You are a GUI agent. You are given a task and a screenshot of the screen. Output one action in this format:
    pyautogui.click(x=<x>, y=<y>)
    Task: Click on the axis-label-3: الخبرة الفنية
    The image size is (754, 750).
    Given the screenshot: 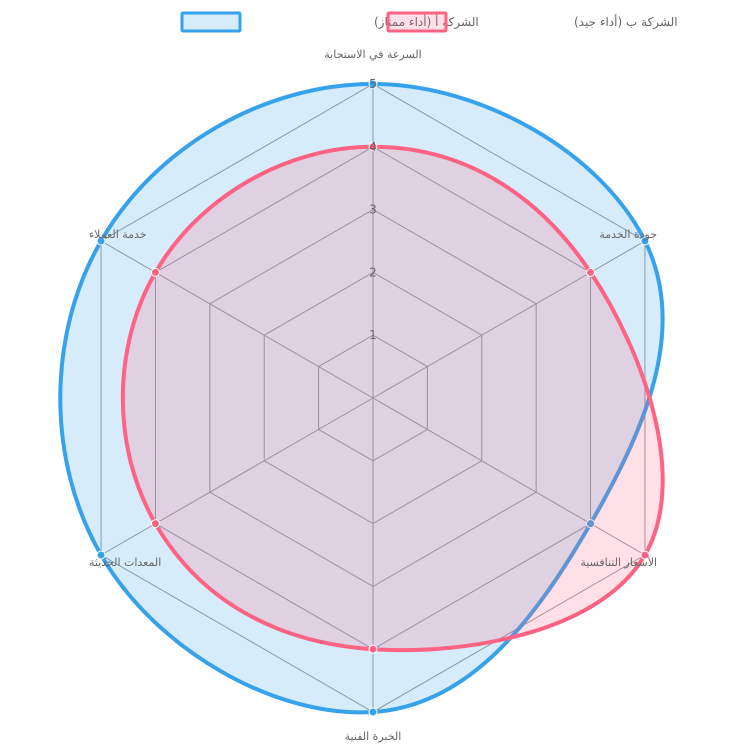 What is the action you would take?
    pyautogui.click(x=373, y=736)
    